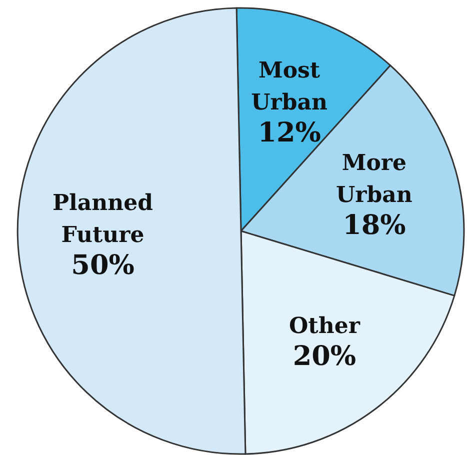  I want to click on data-label: 20%, so click(324, 356).